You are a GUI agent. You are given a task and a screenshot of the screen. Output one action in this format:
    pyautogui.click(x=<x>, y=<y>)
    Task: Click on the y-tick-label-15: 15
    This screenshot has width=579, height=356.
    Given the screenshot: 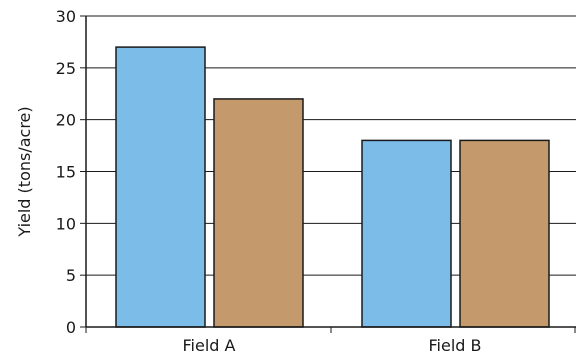 What is the action you would take?
    pyautogui.click(x=66, y=172)
    